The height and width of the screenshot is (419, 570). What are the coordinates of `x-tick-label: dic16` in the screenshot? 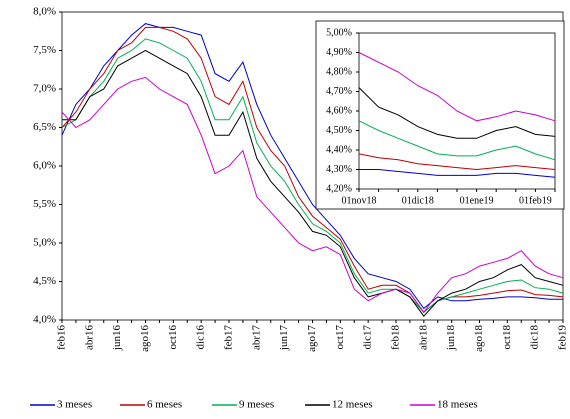 It's located at (201, 337).